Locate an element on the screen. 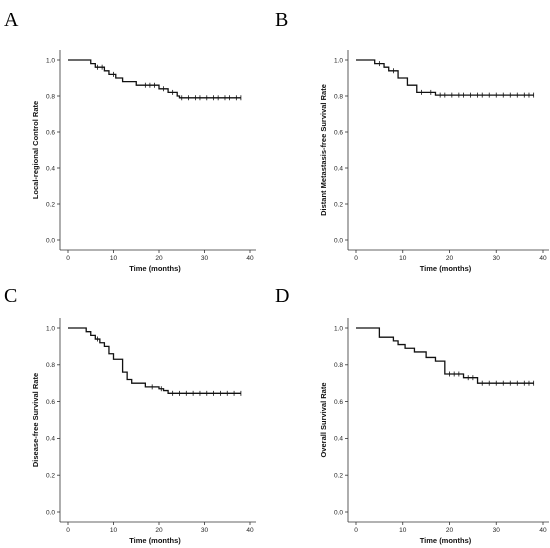  y-axis-label: Disease-free Survival Rate is located at coordinates (35, 420).